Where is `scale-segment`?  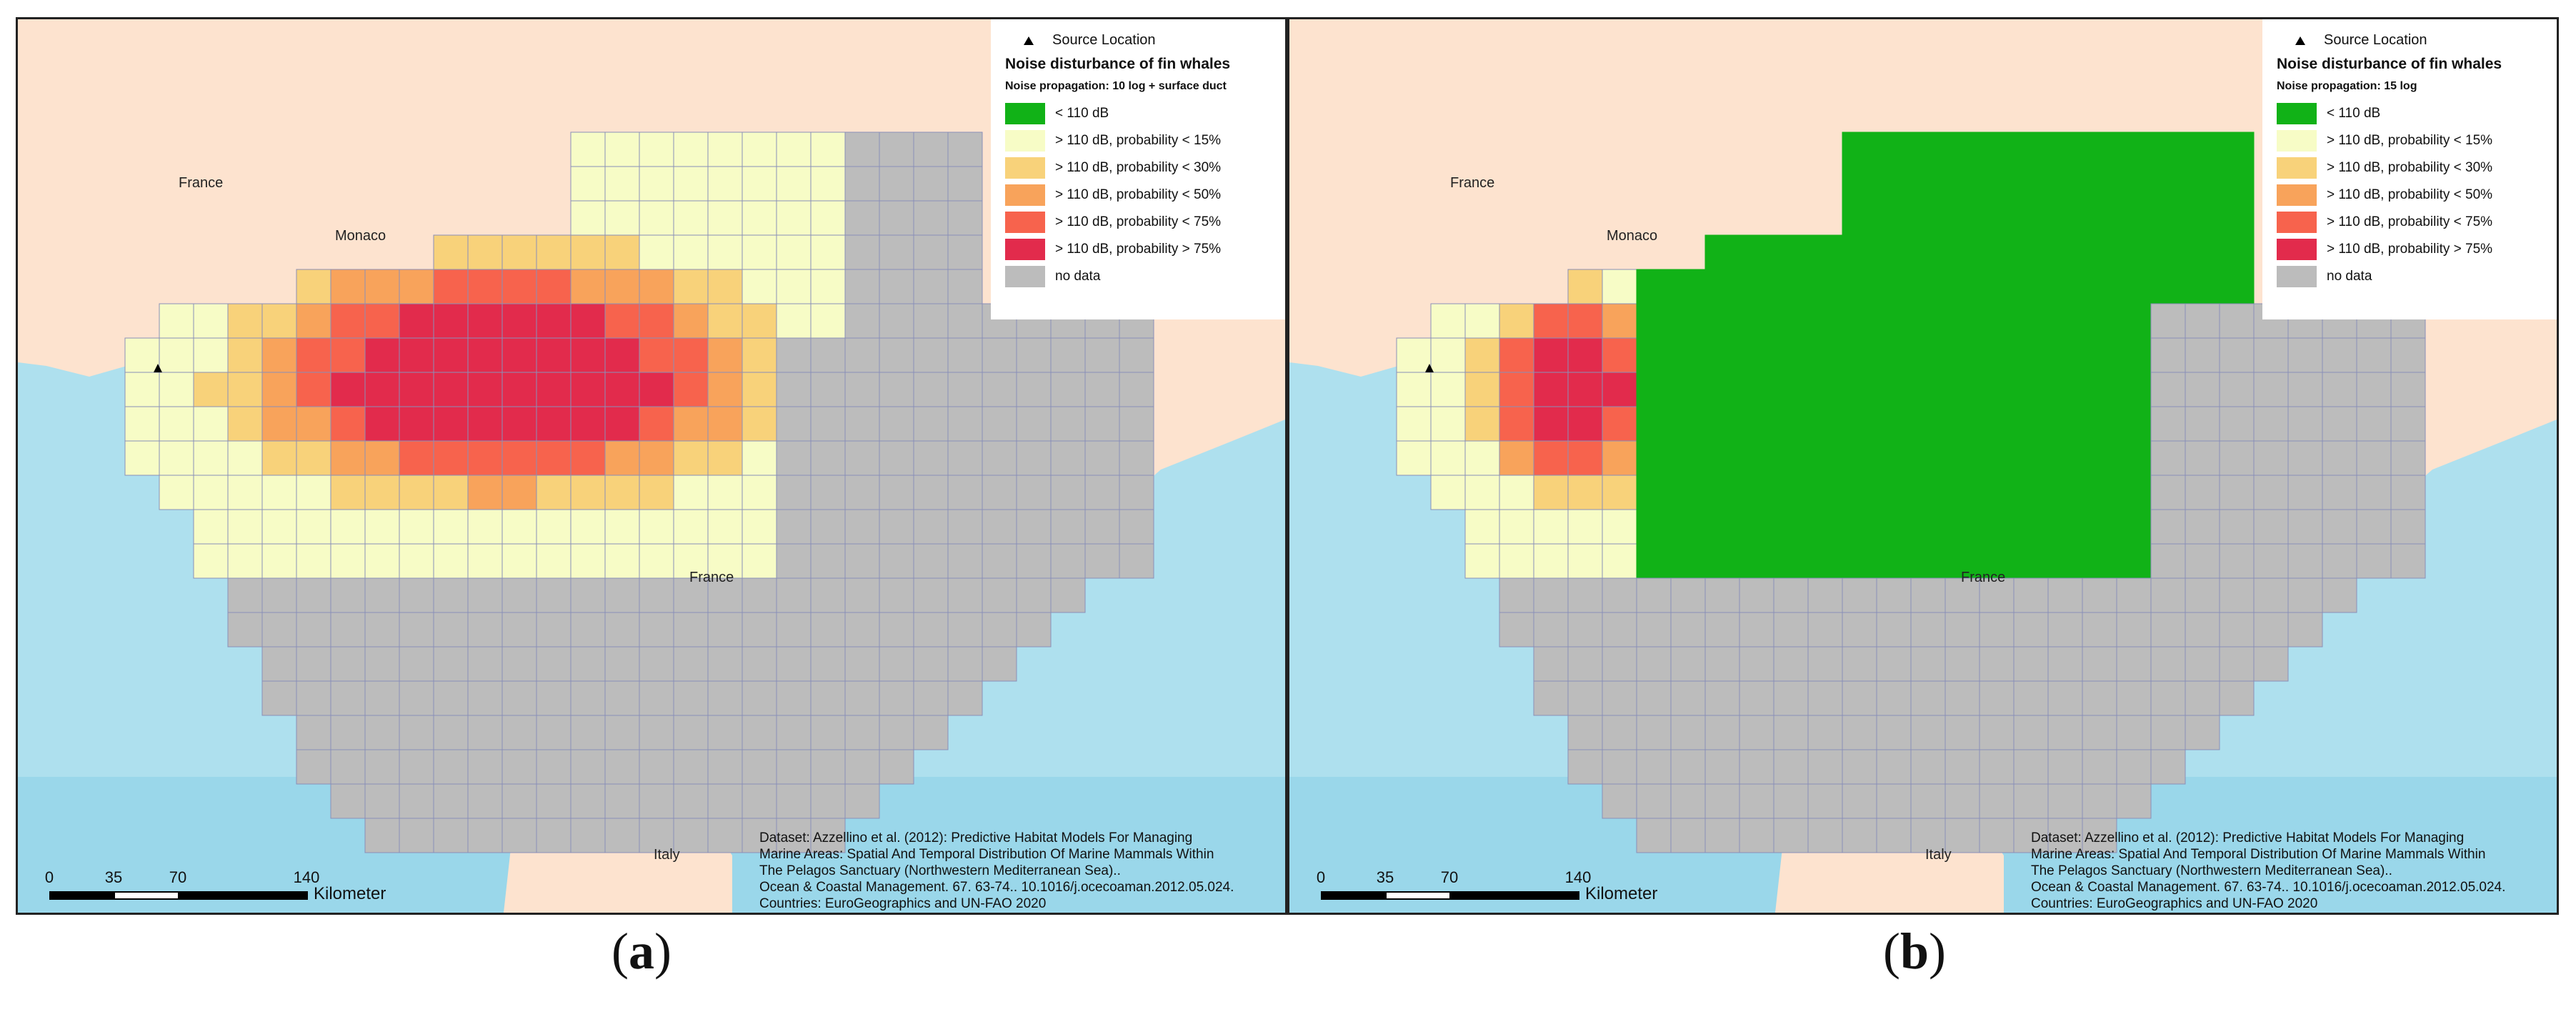 scale-segment is located at coordinates (1354, 895).